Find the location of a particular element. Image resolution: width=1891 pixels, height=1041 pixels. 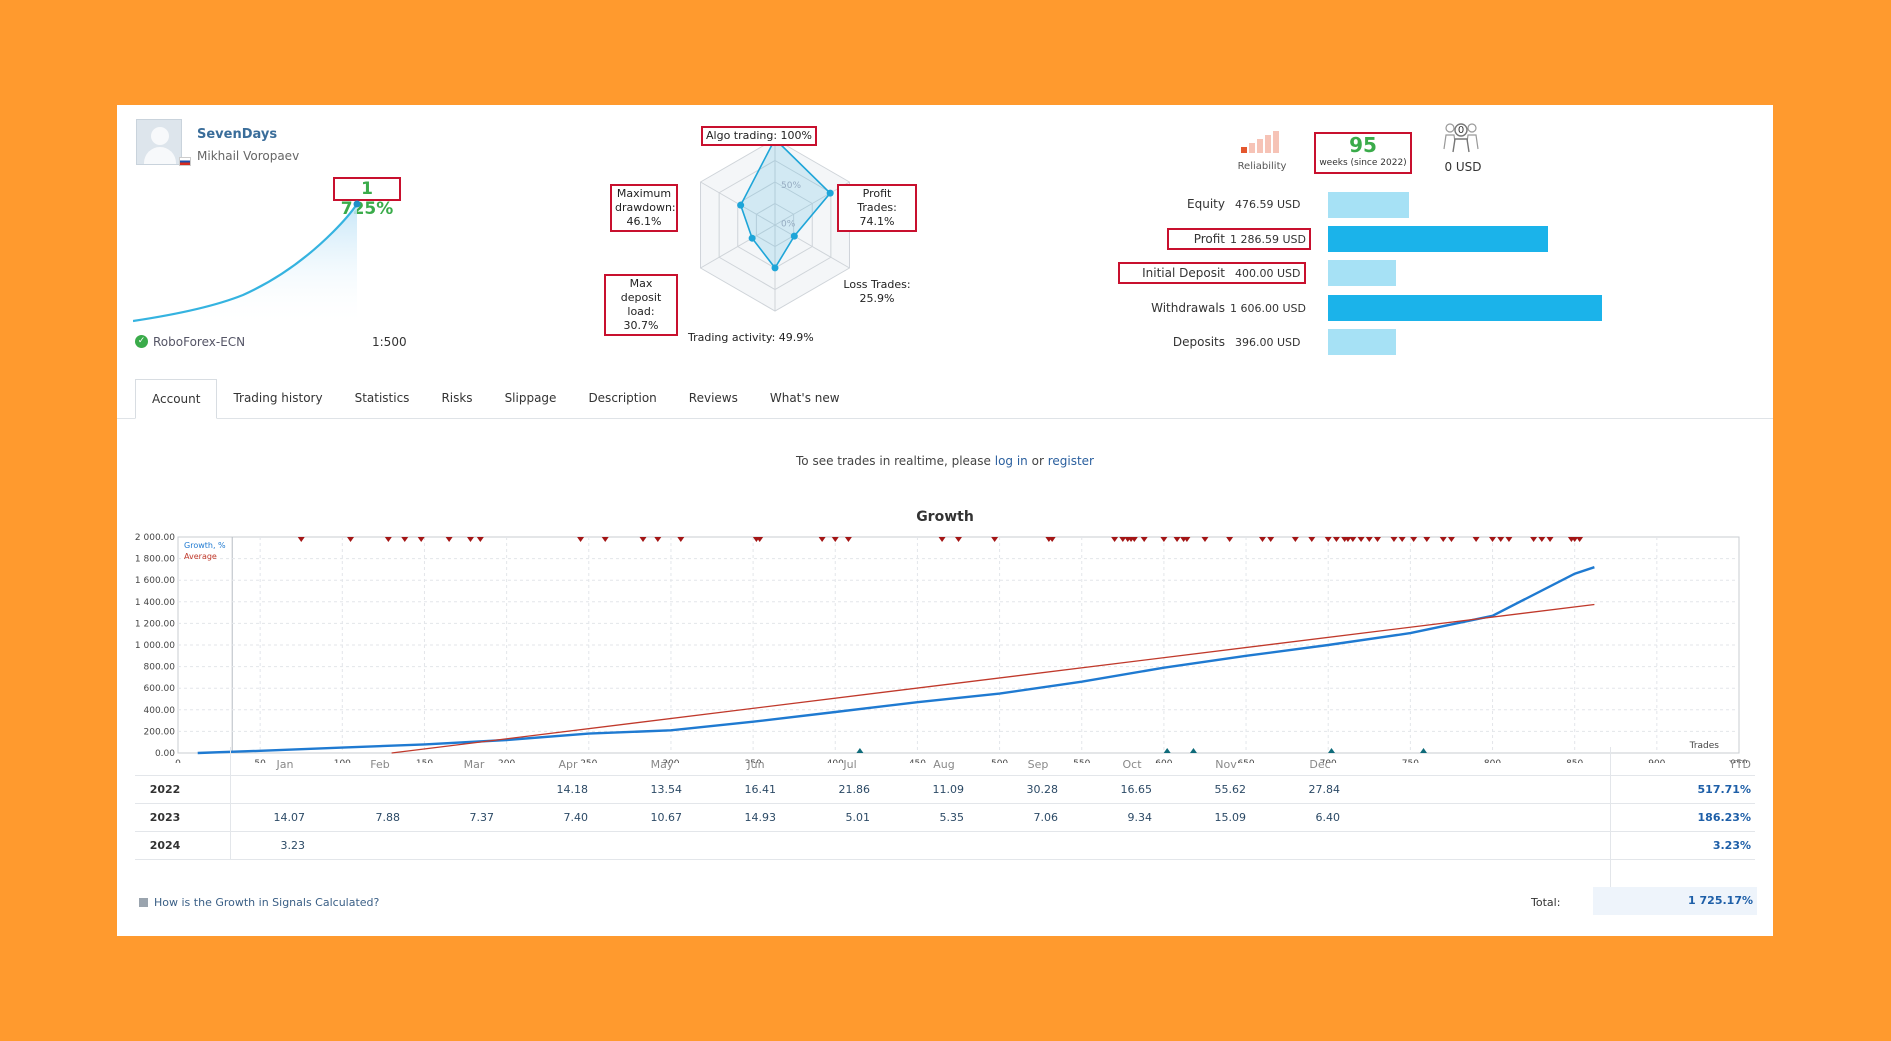

tab-account: Account is located at coordinates (176, 399).